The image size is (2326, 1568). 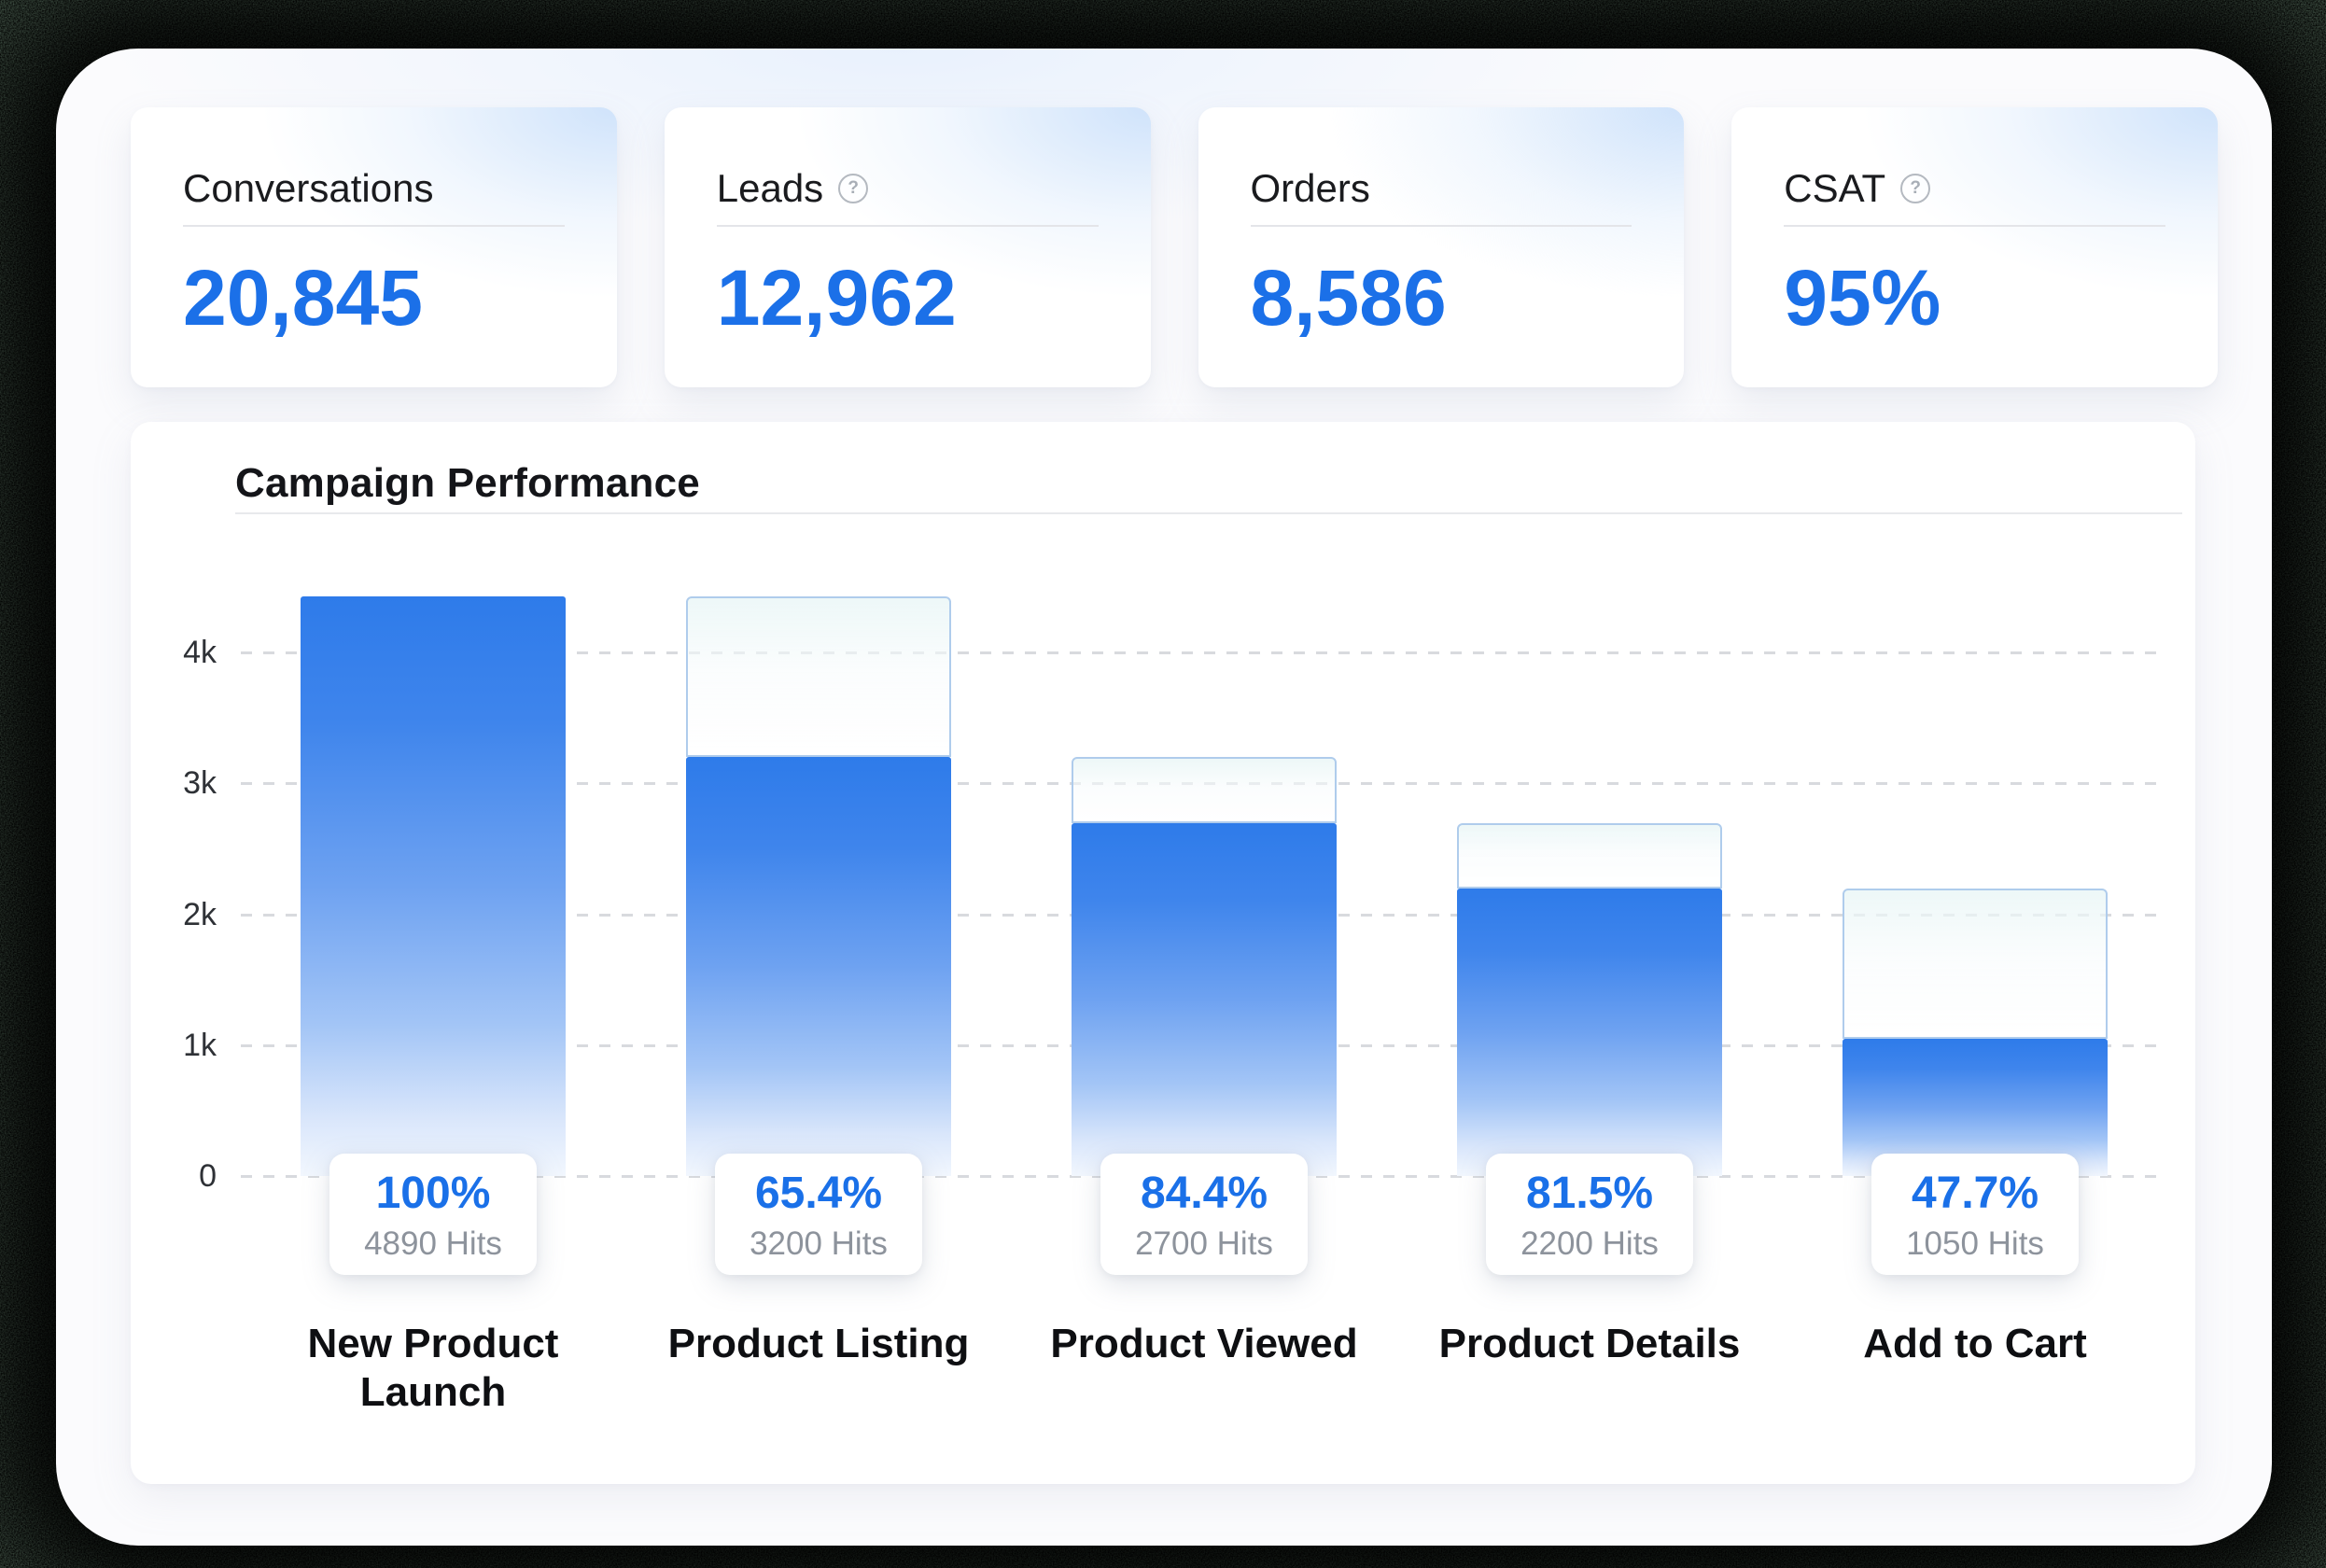 I want to click on stat-card-value: 8,586, so click(x=1348, y=298).